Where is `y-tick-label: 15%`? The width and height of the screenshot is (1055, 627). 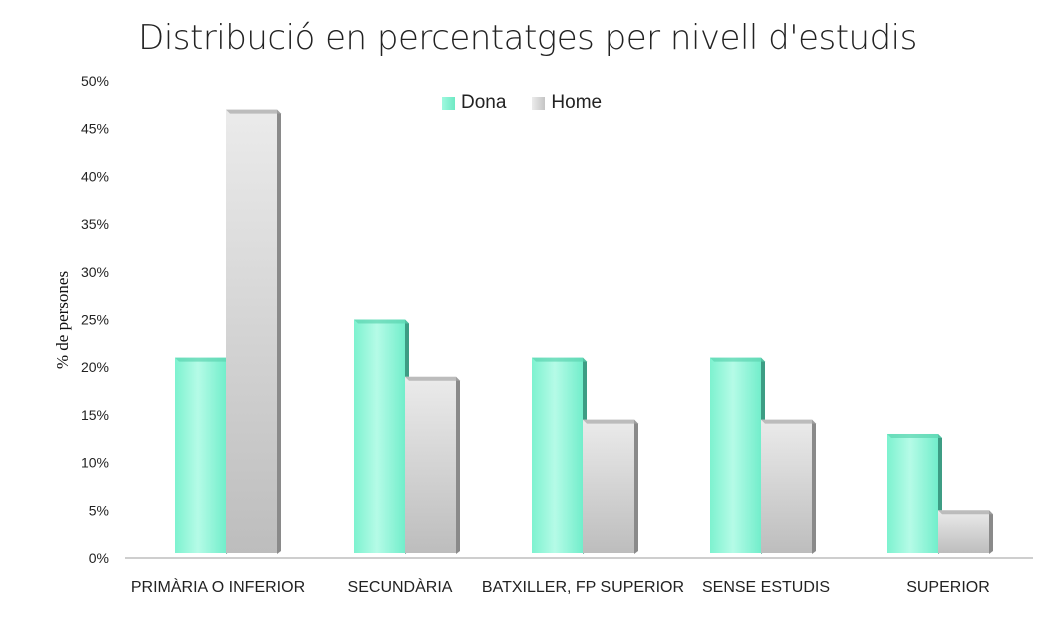 y-tick-label: 15% is located at coordinates (95, 415).